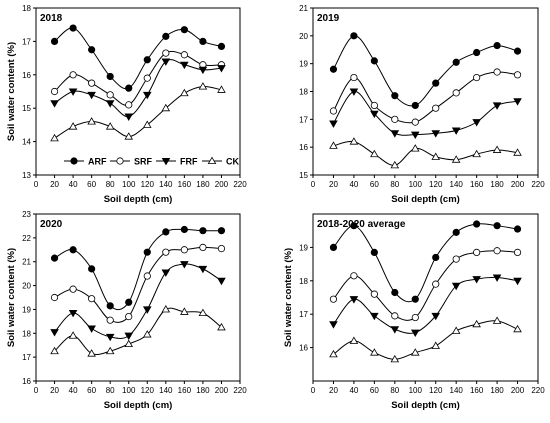  Describe the element at coordinates (26, 357) in the screenshot. I see `y-tick-label: 17` at that location.